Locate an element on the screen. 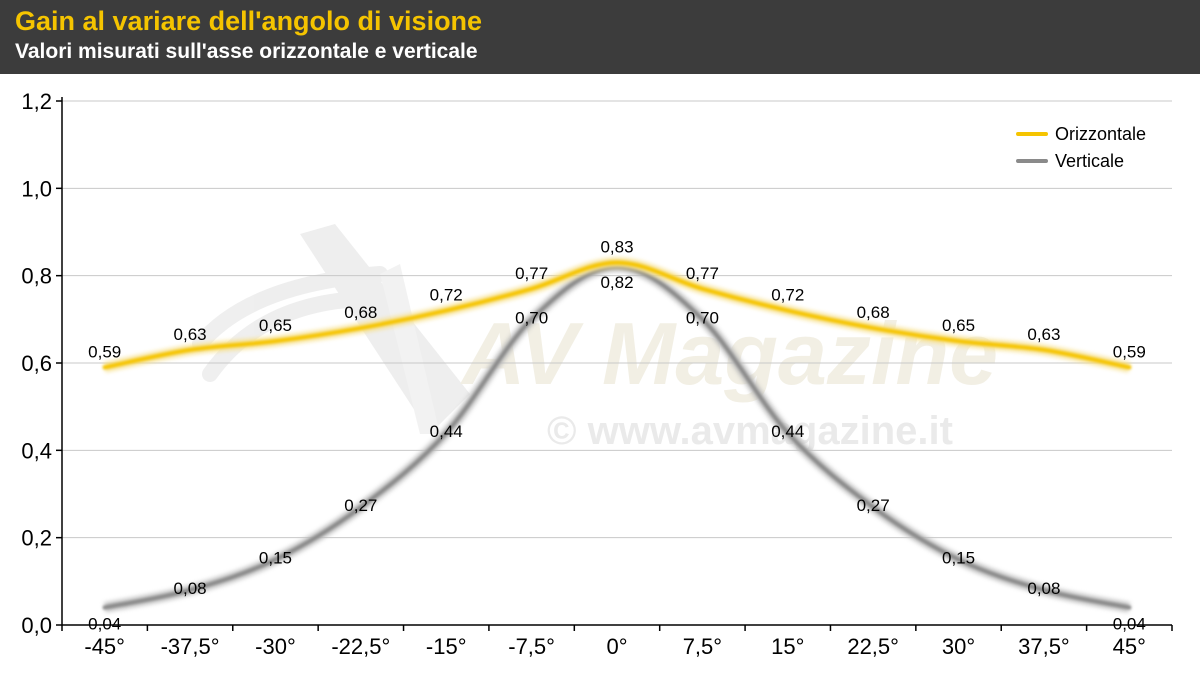 The height and width of the screenshot is (680, 1200). x-tick-label: 15° is located at coordinates (787, 646).